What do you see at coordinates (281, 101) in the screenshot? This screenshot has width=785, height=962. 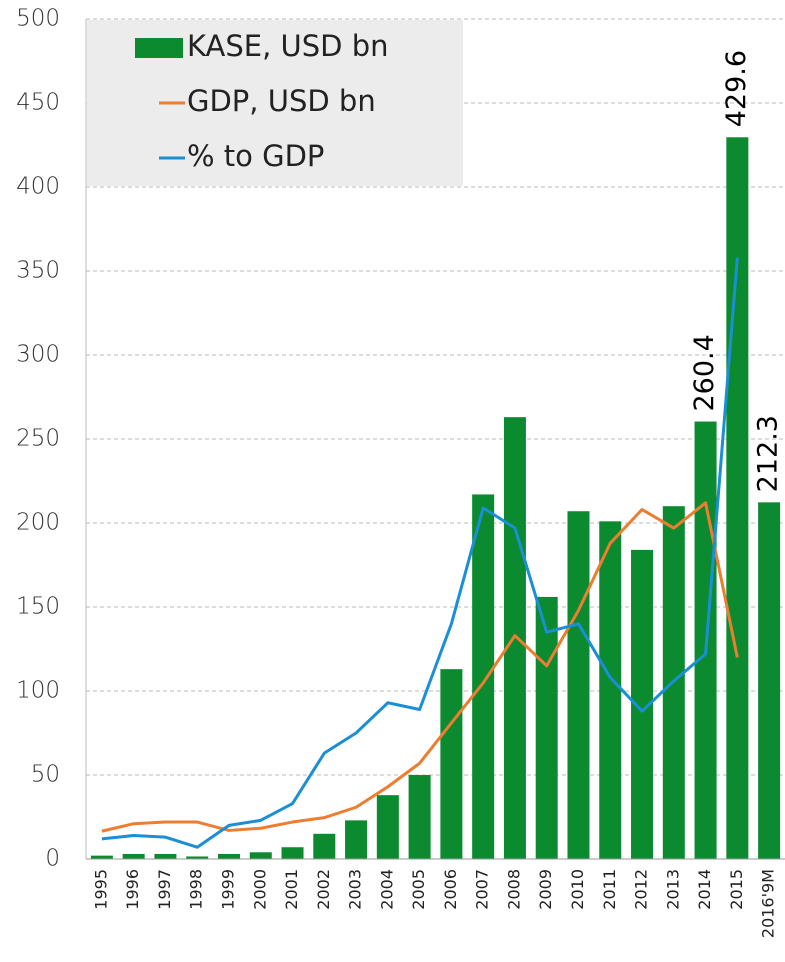 I see `legend-label: GDP, USD bn` at bounding box center [281, 101].